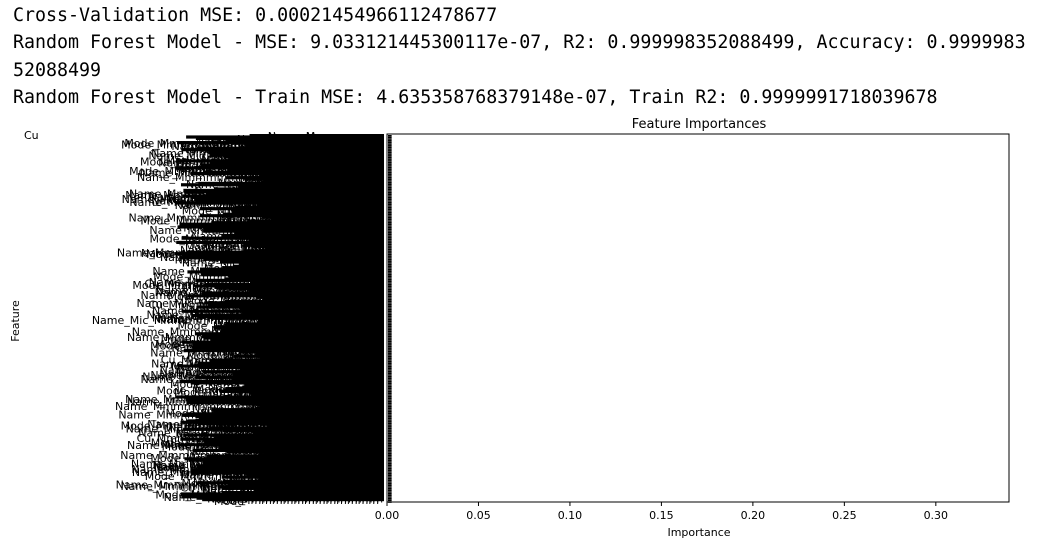  I want to click on x-axis-label: Importance, so click(698, 532).